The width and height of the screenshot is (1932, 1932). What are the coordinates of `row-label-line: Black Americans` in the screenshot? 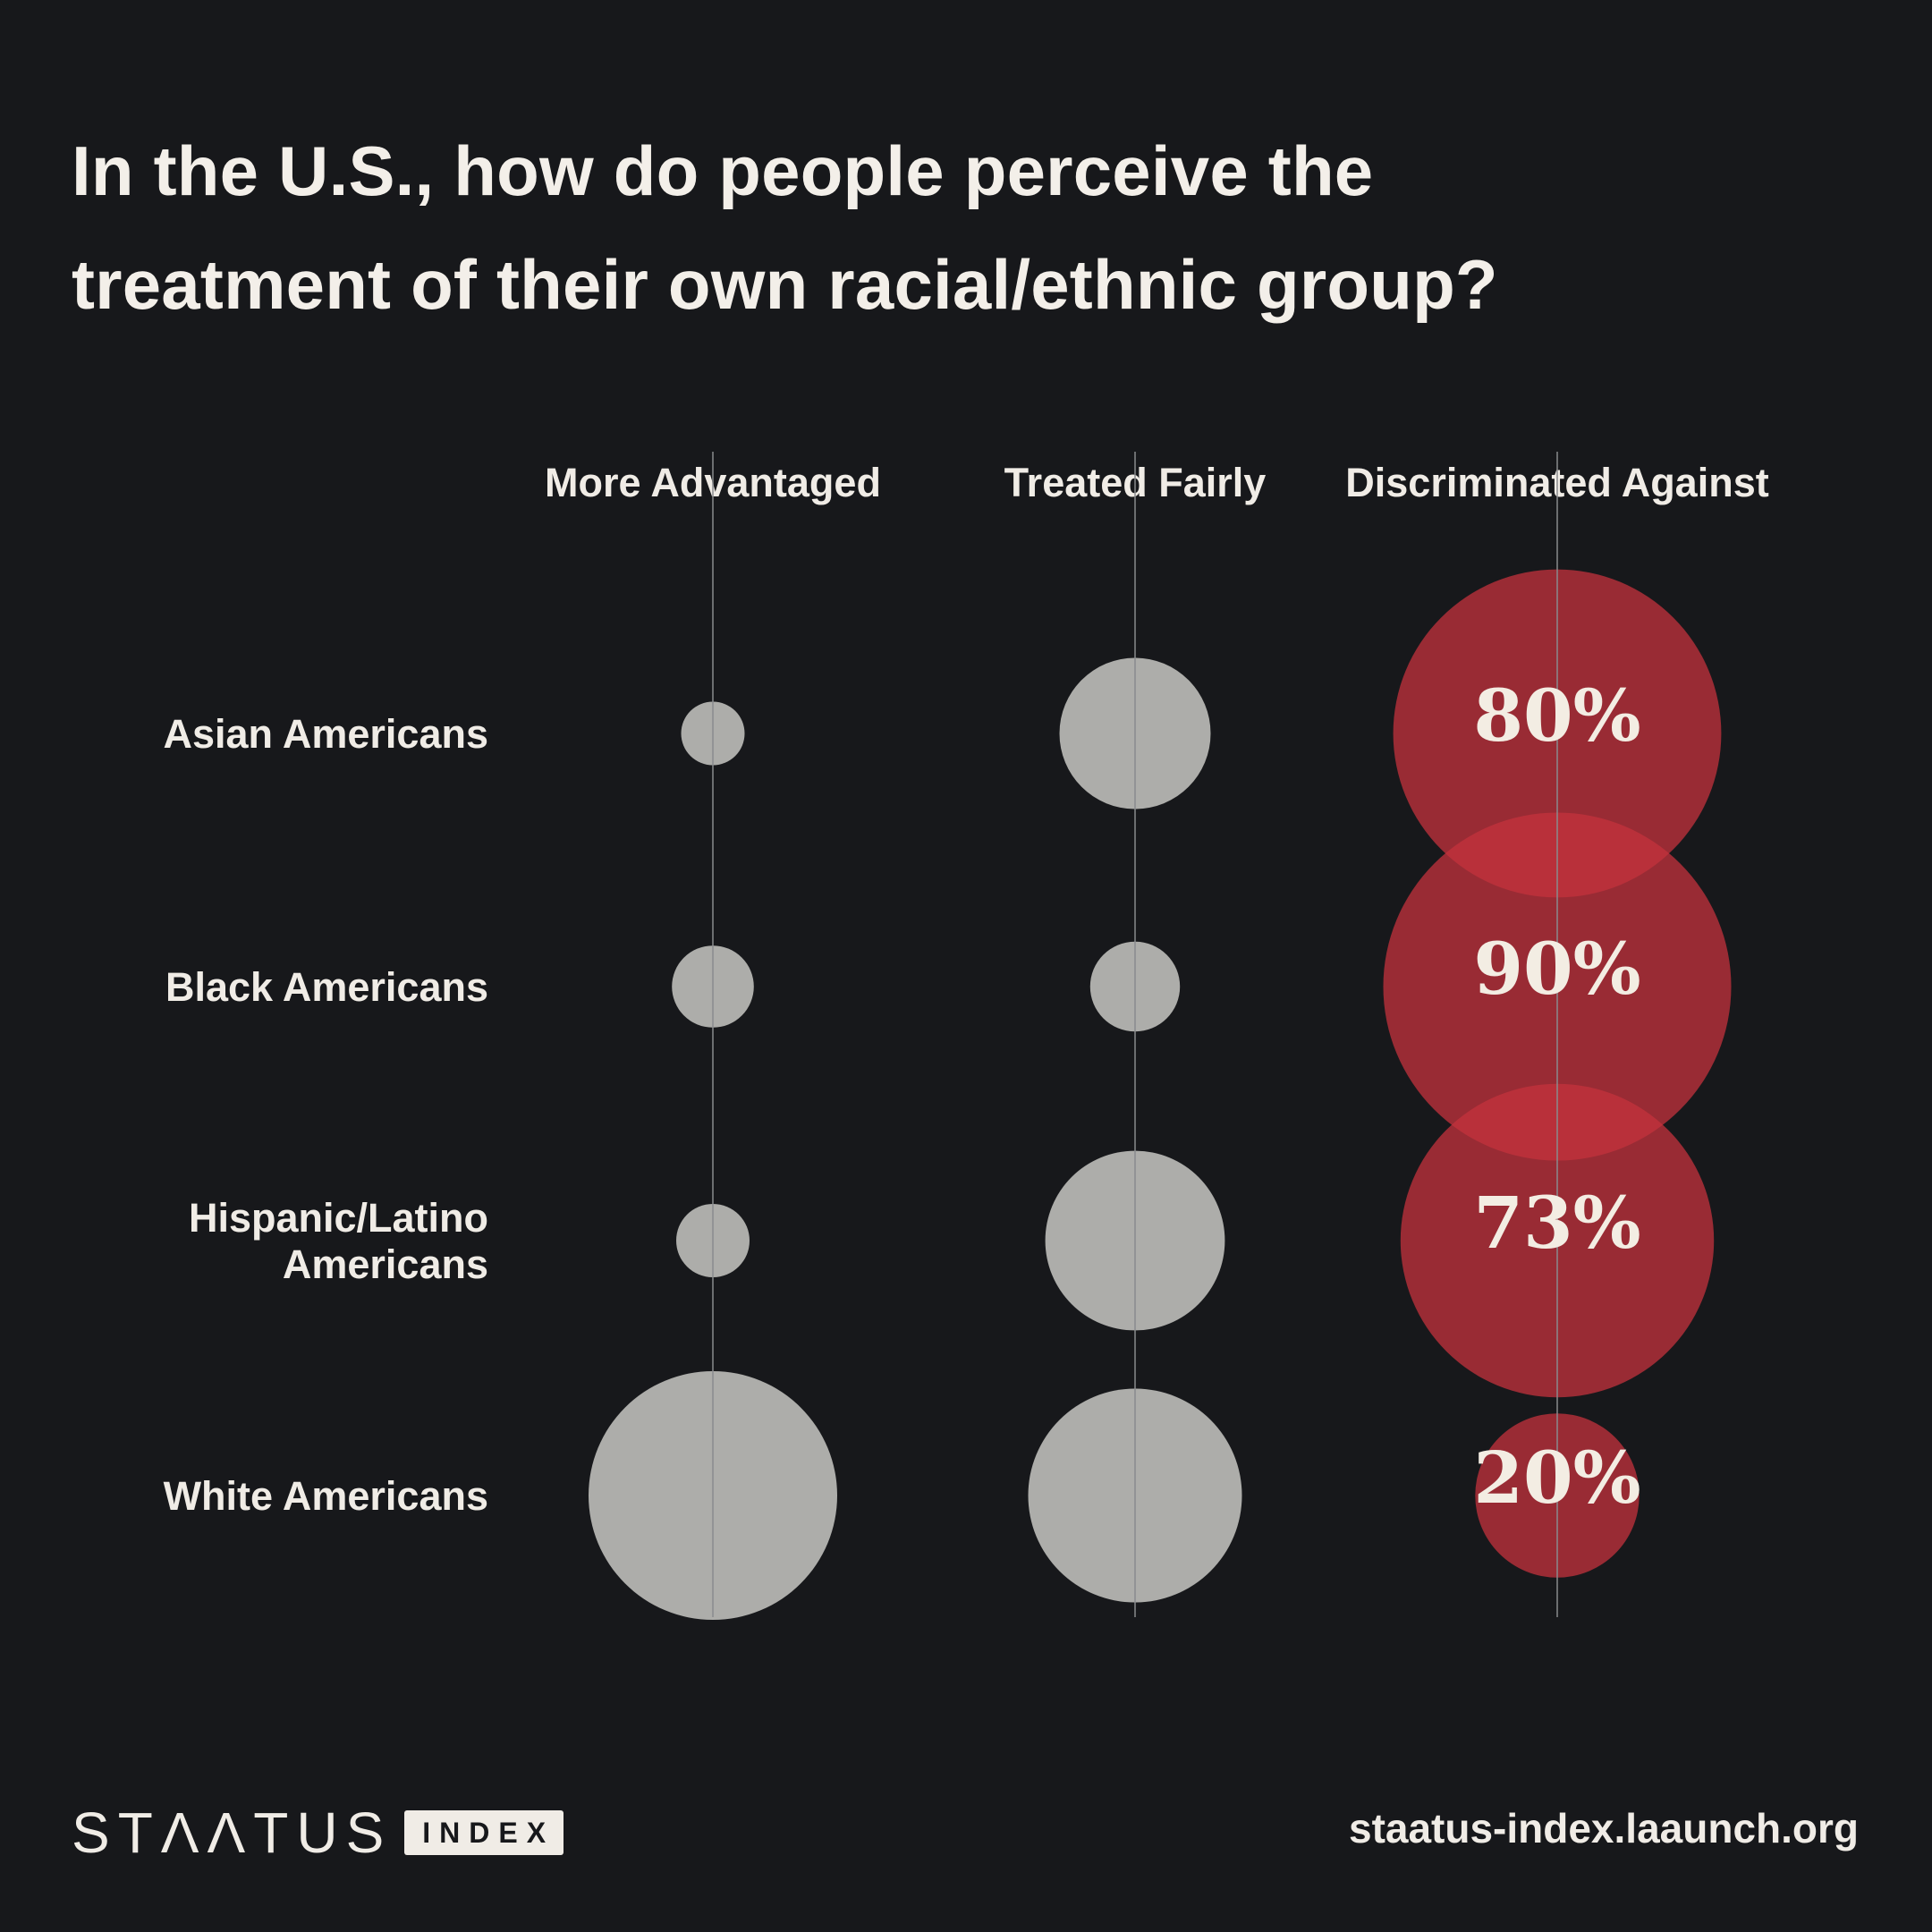 It's located at (326, 987).